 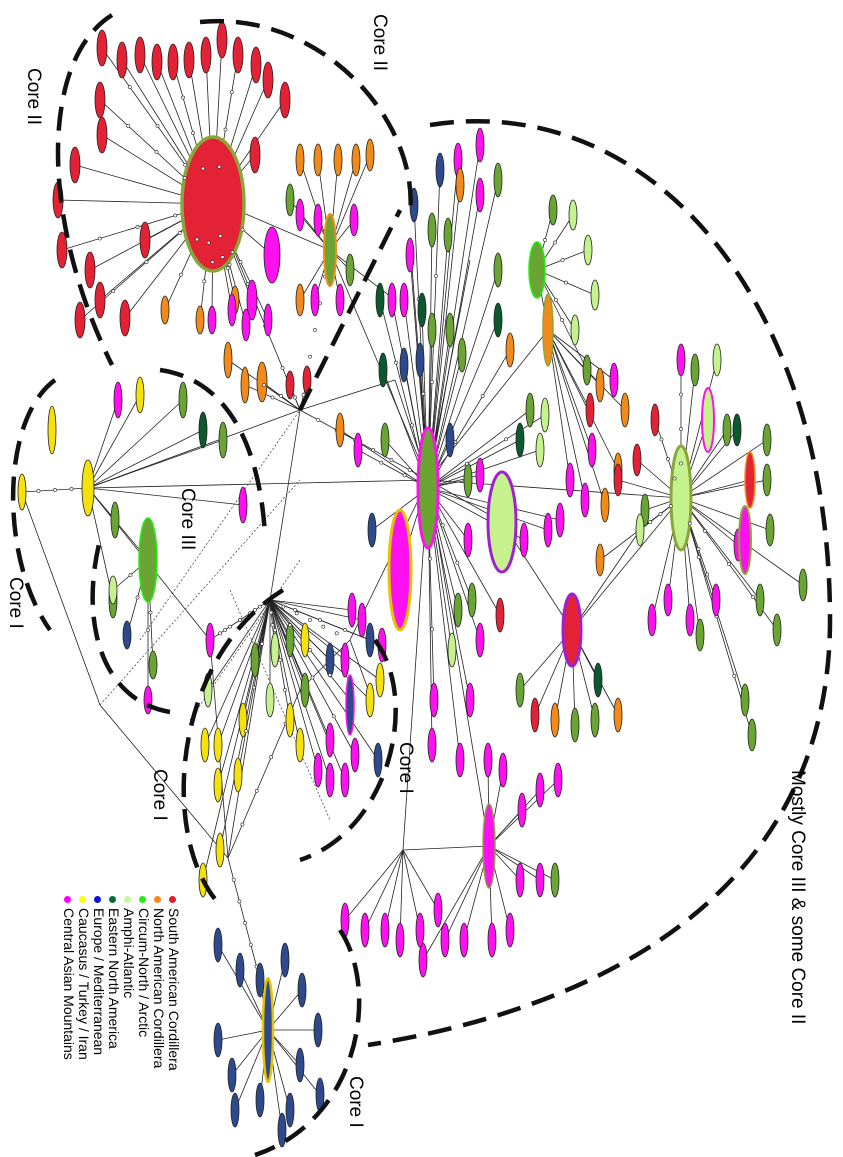 I want to click on core-ii-divider, so click(x=350, y=310).